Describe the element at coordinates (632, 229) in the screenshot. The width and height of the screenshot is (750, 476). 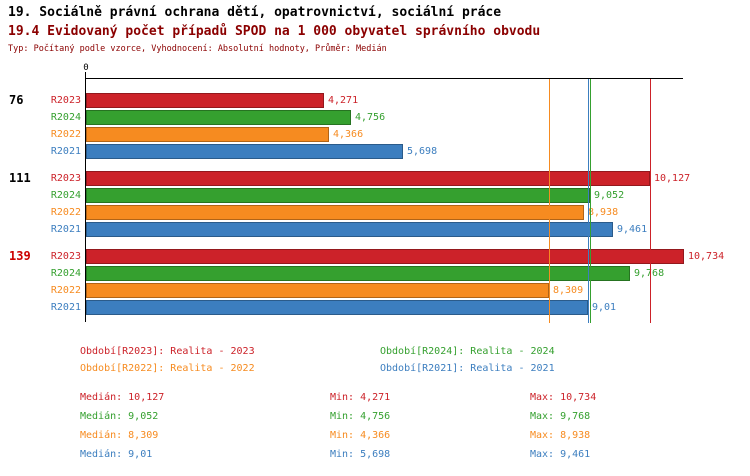
I see `bar-value-label: 9,461` at that location.